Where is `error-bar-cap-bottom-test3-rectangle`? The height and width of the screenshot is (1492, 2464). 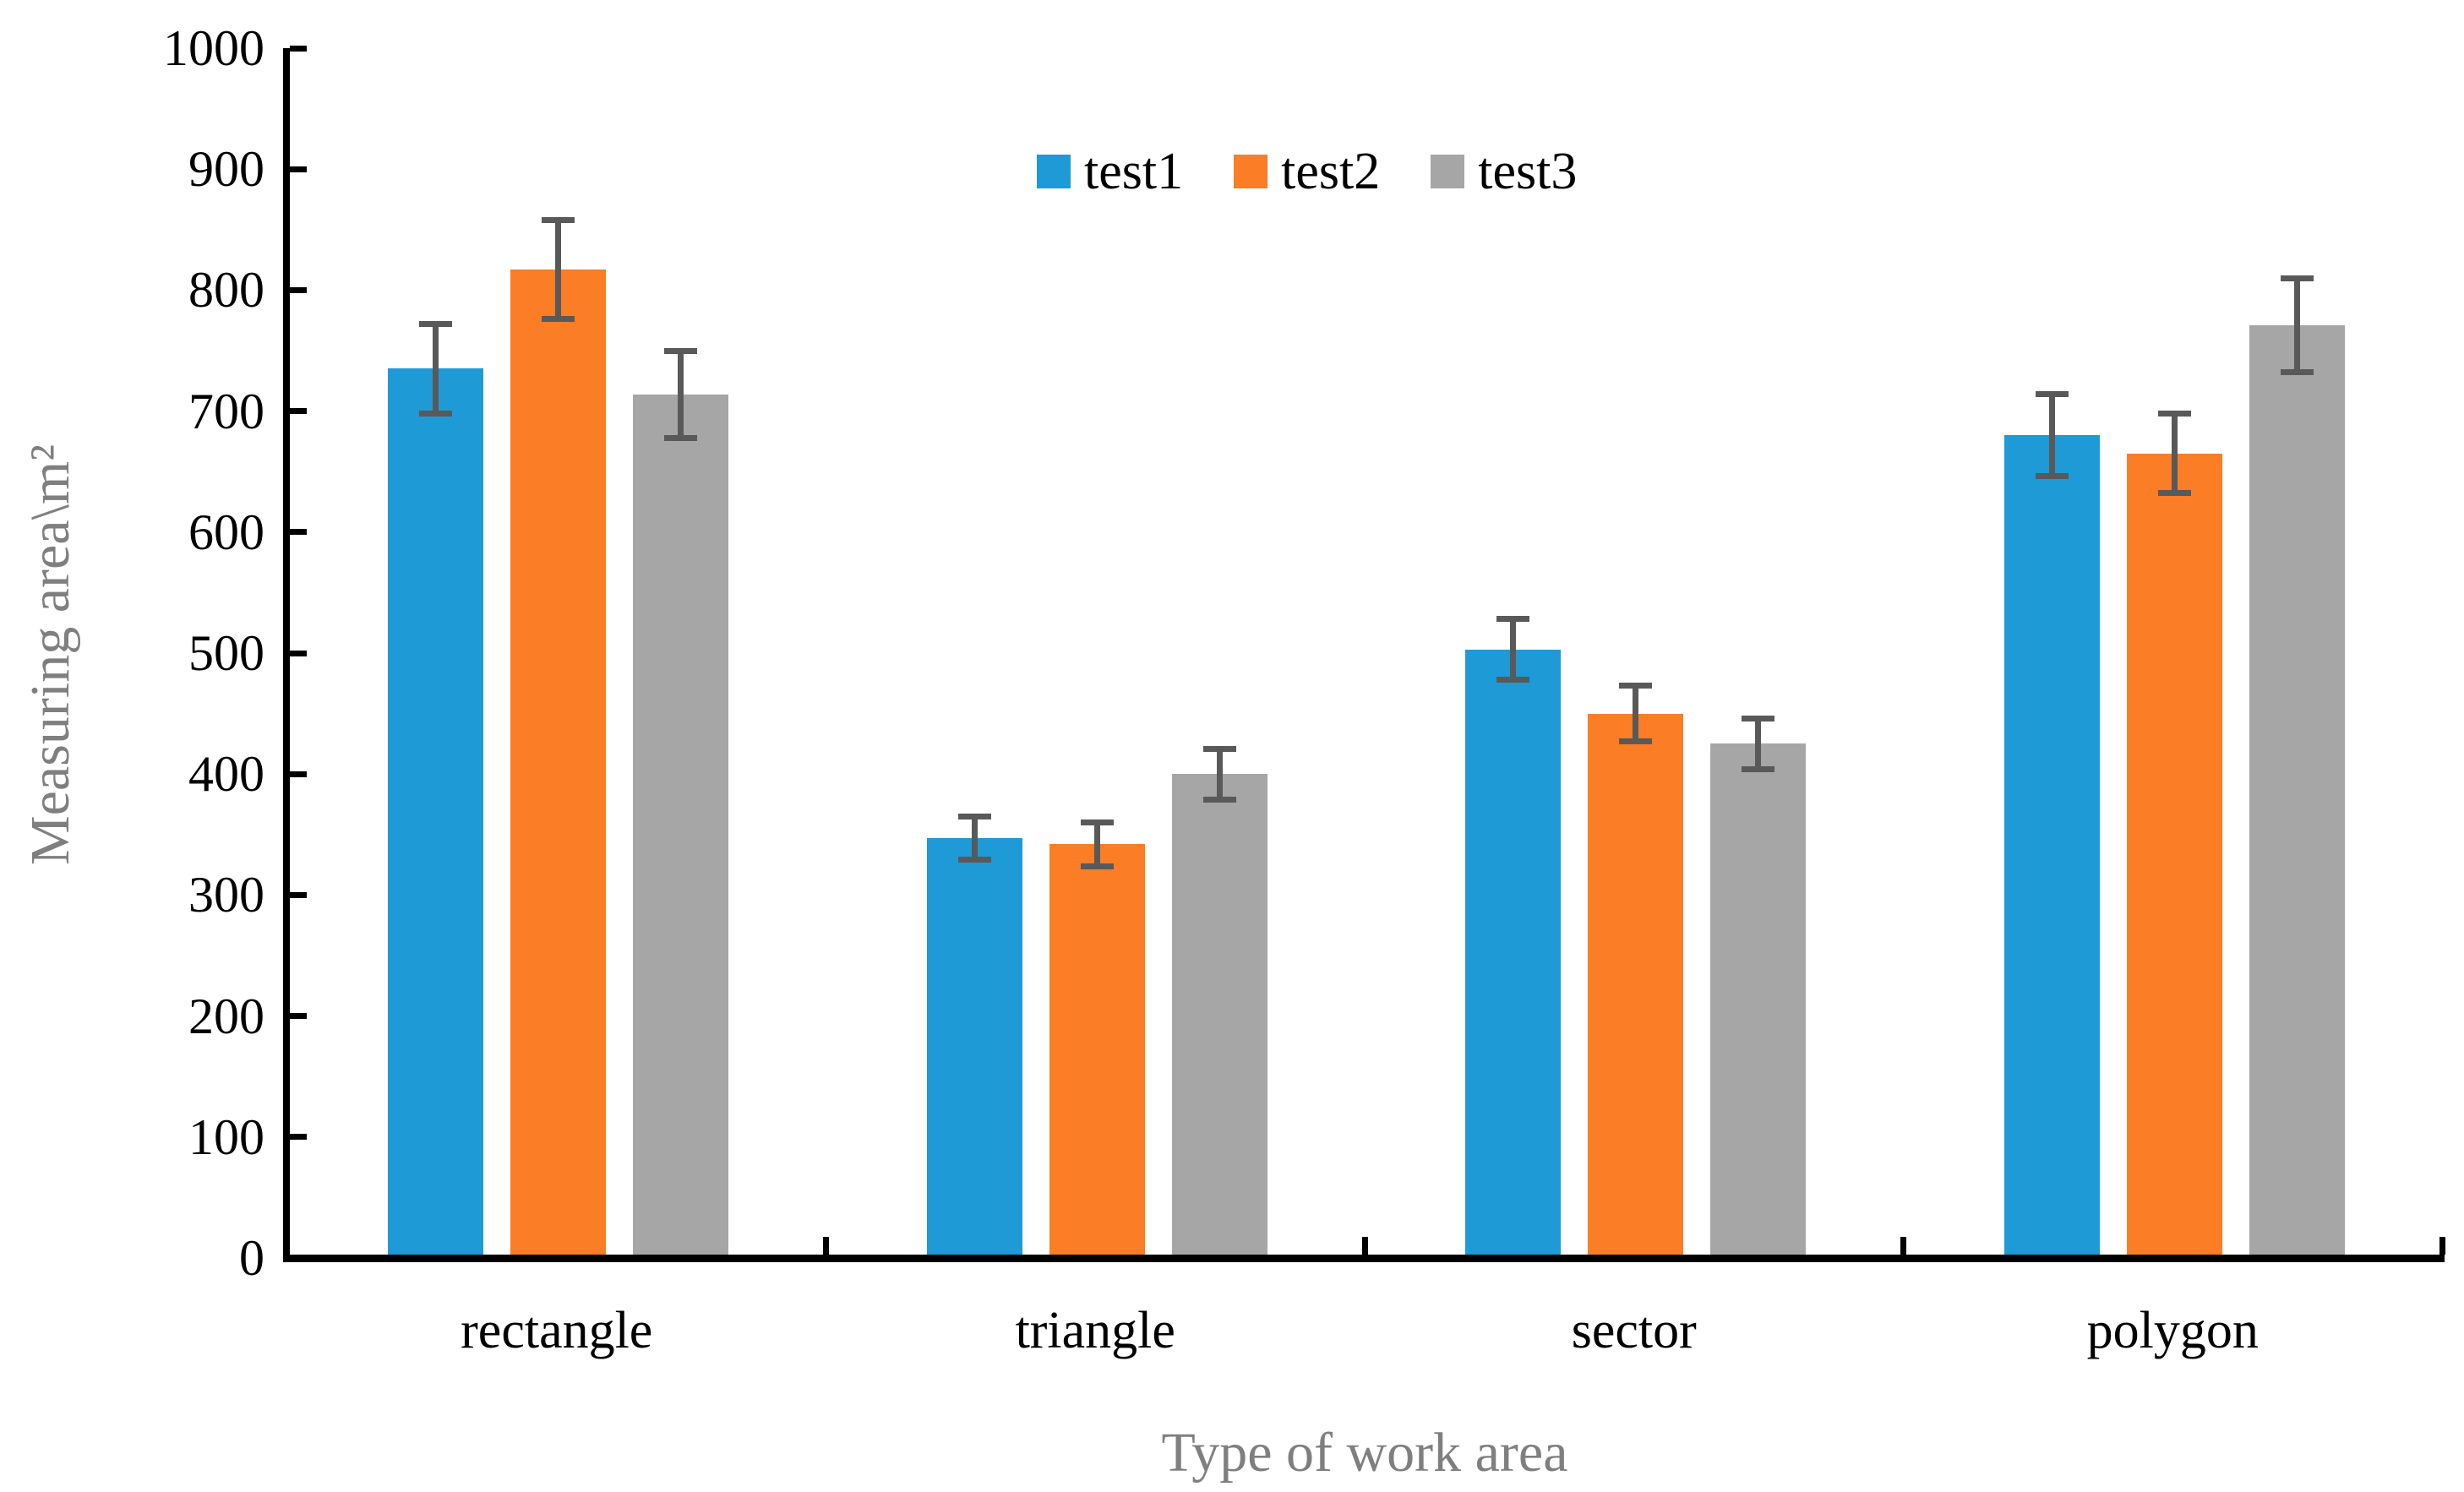
error-bar-cap-bottom-test3-rectangle is located at coordinates (680, 438).